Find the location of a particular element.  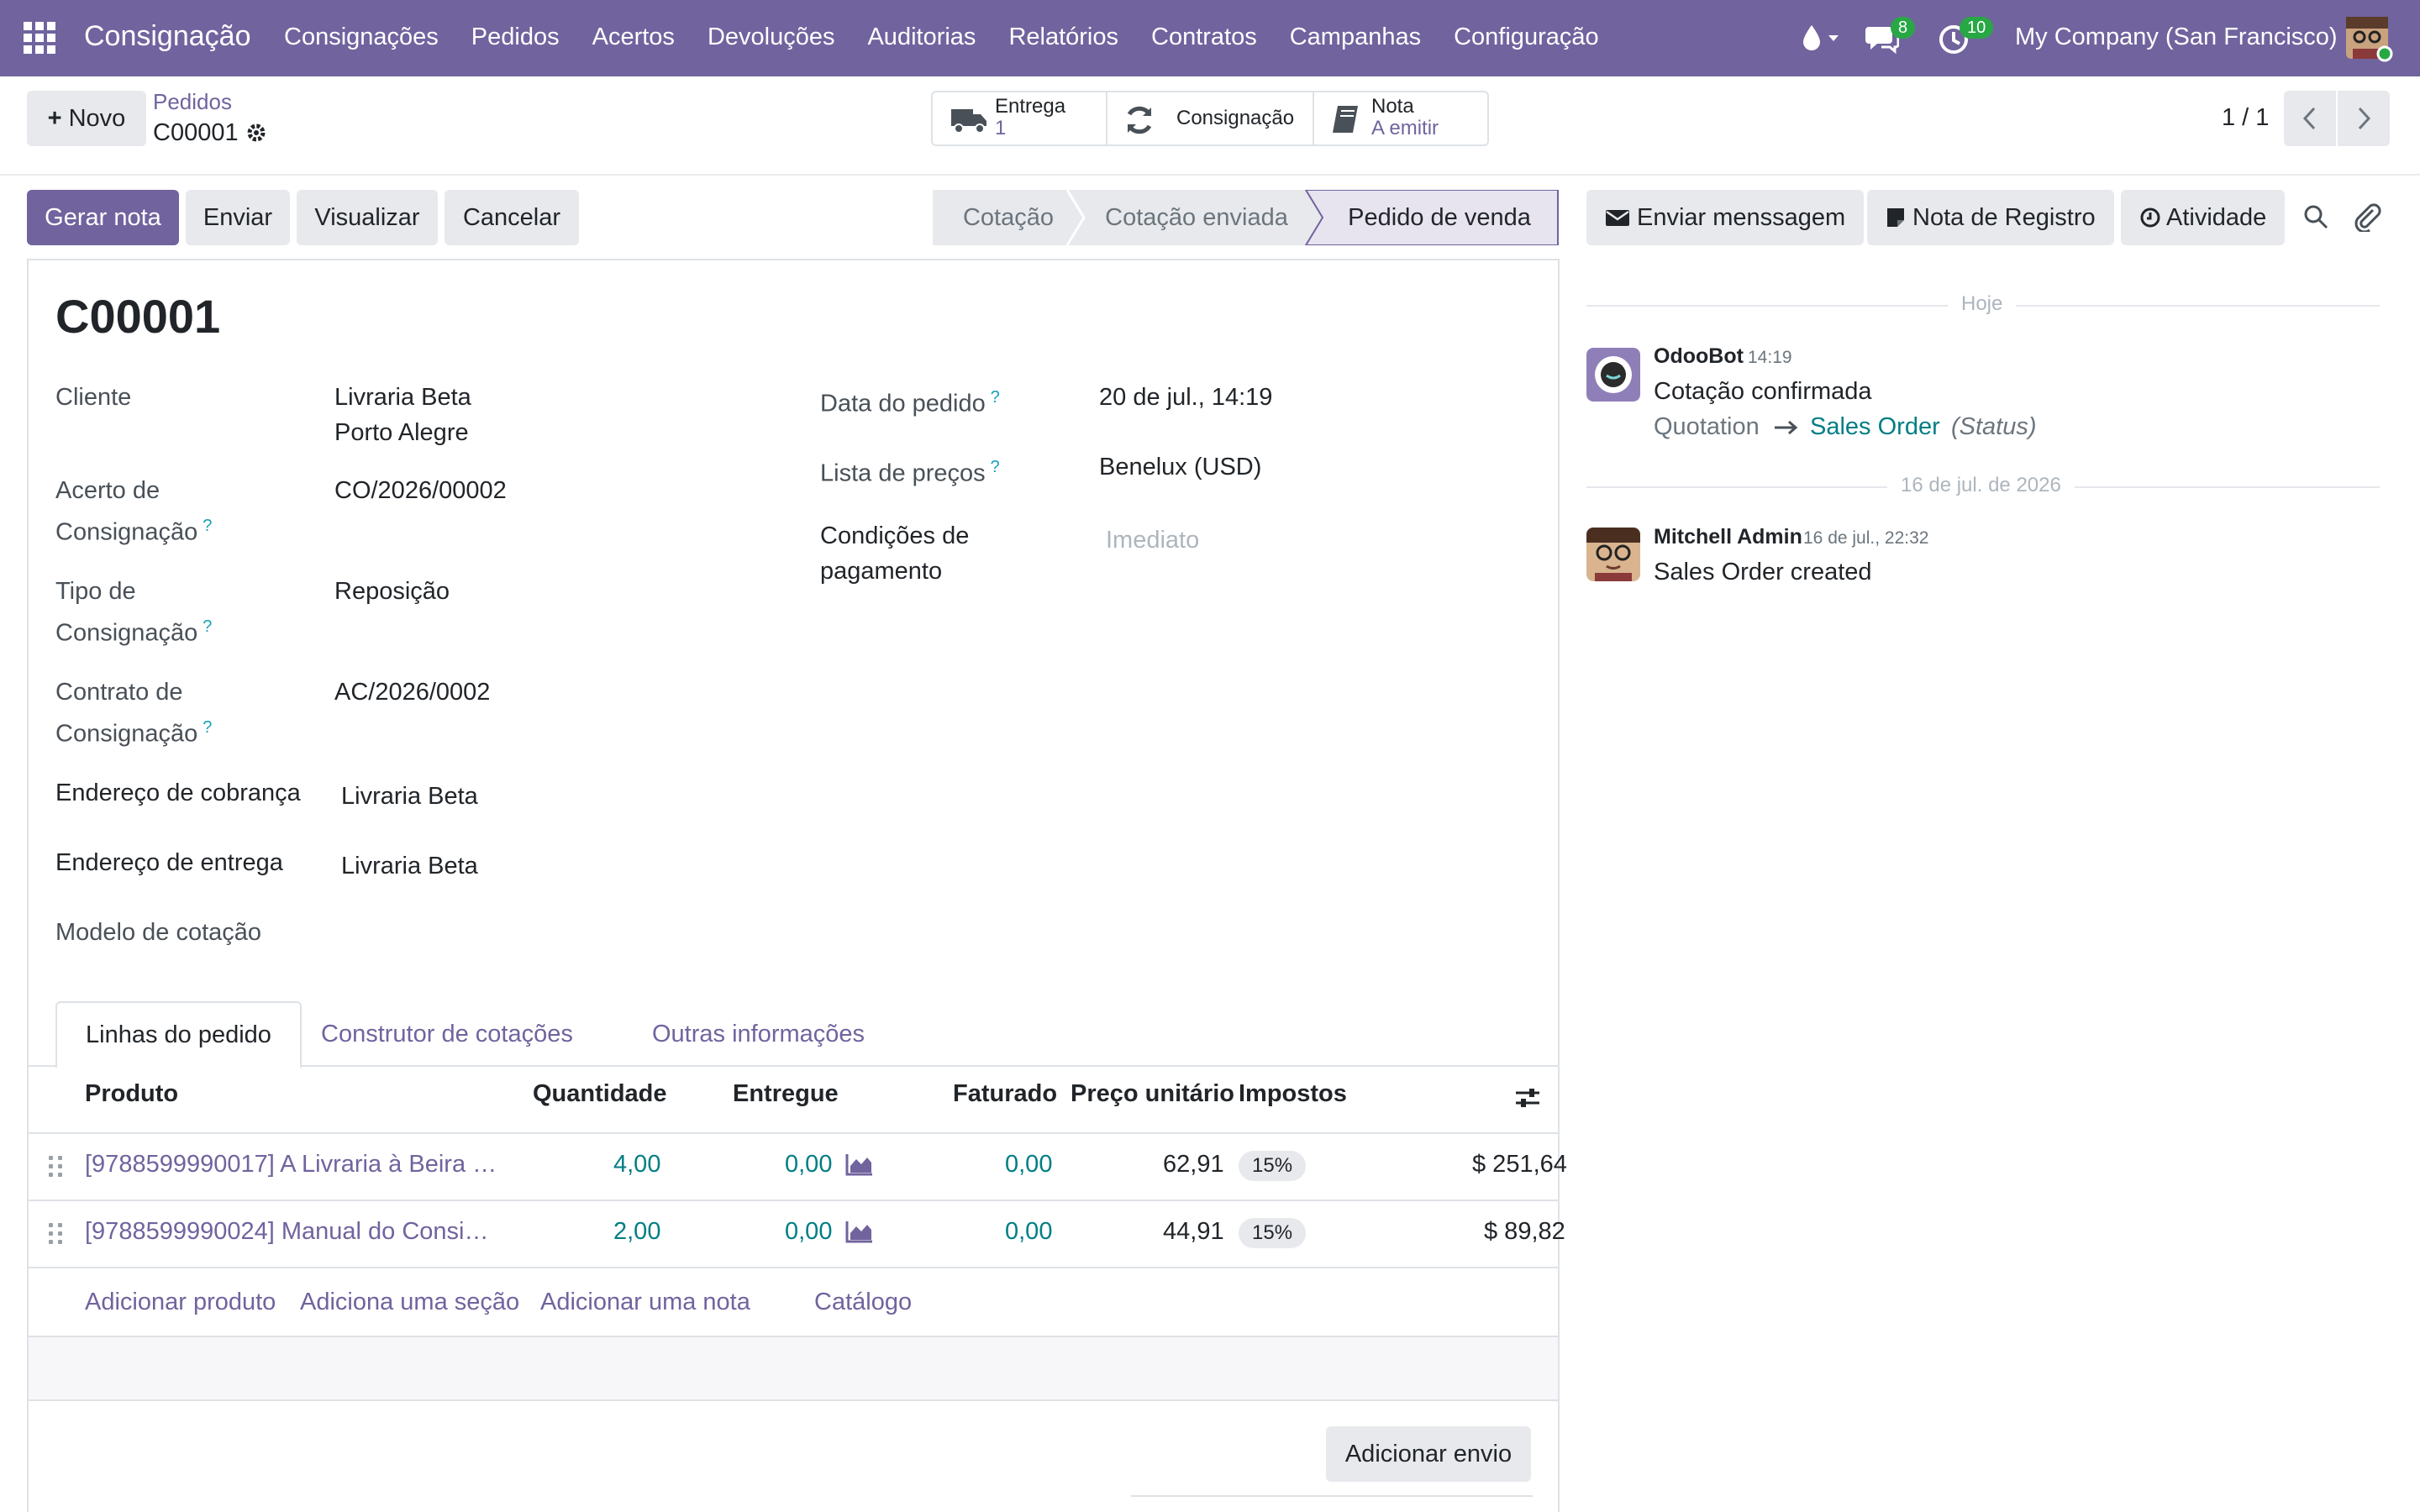

payment-terms-field: Imediato is located at coordinates (1153, 540).